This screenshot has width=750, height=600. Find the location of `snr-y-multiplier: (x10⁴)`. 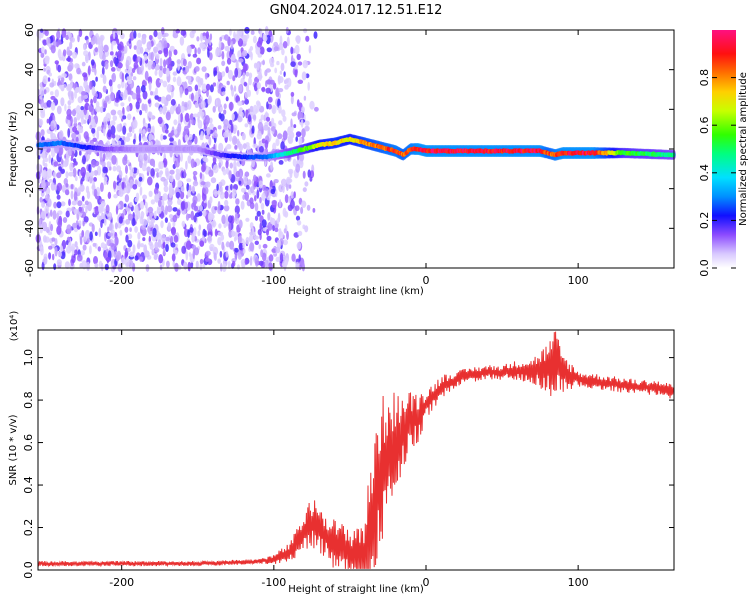

snr-y-multiplier: (x10⁴) is located at coordinates (14, 326).